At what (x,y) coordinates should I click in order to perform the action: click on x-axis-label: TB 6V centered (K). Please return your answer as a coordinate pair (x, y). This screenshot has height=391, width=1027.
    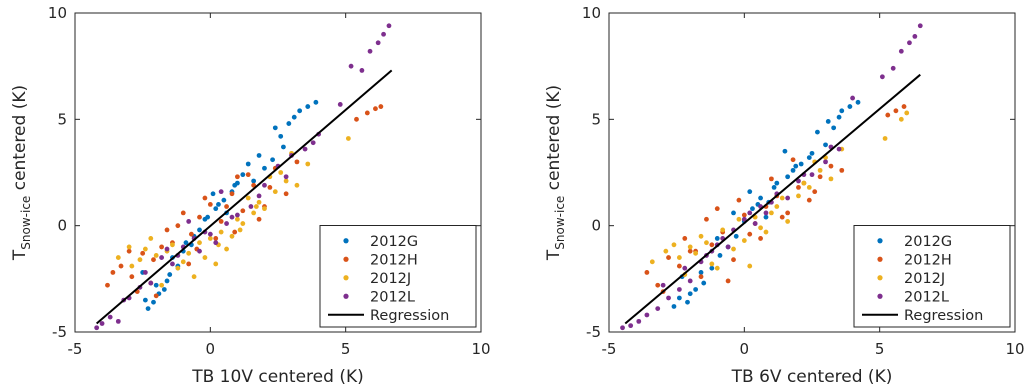
    Looking at the image, I should click on (812, 377).